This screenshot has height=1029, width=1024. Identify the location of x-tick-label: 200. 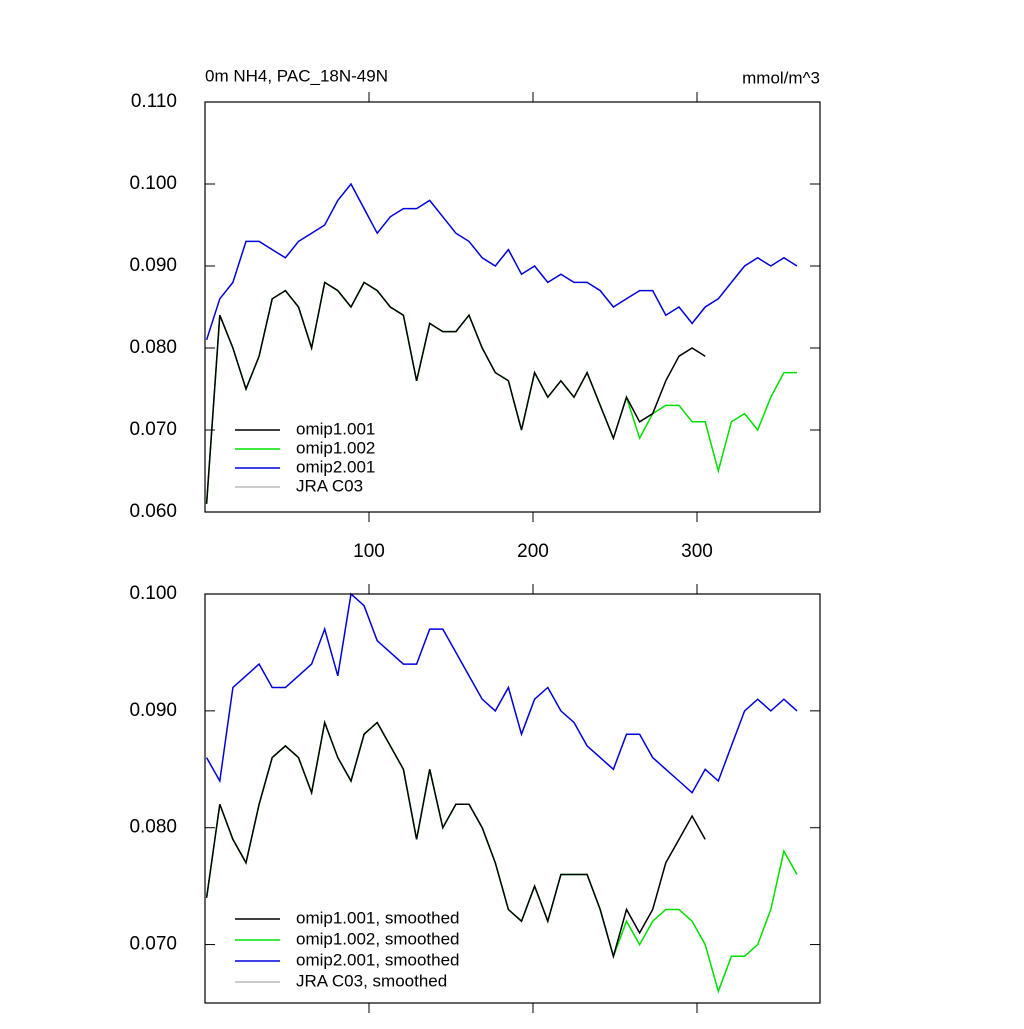
(533, 551).